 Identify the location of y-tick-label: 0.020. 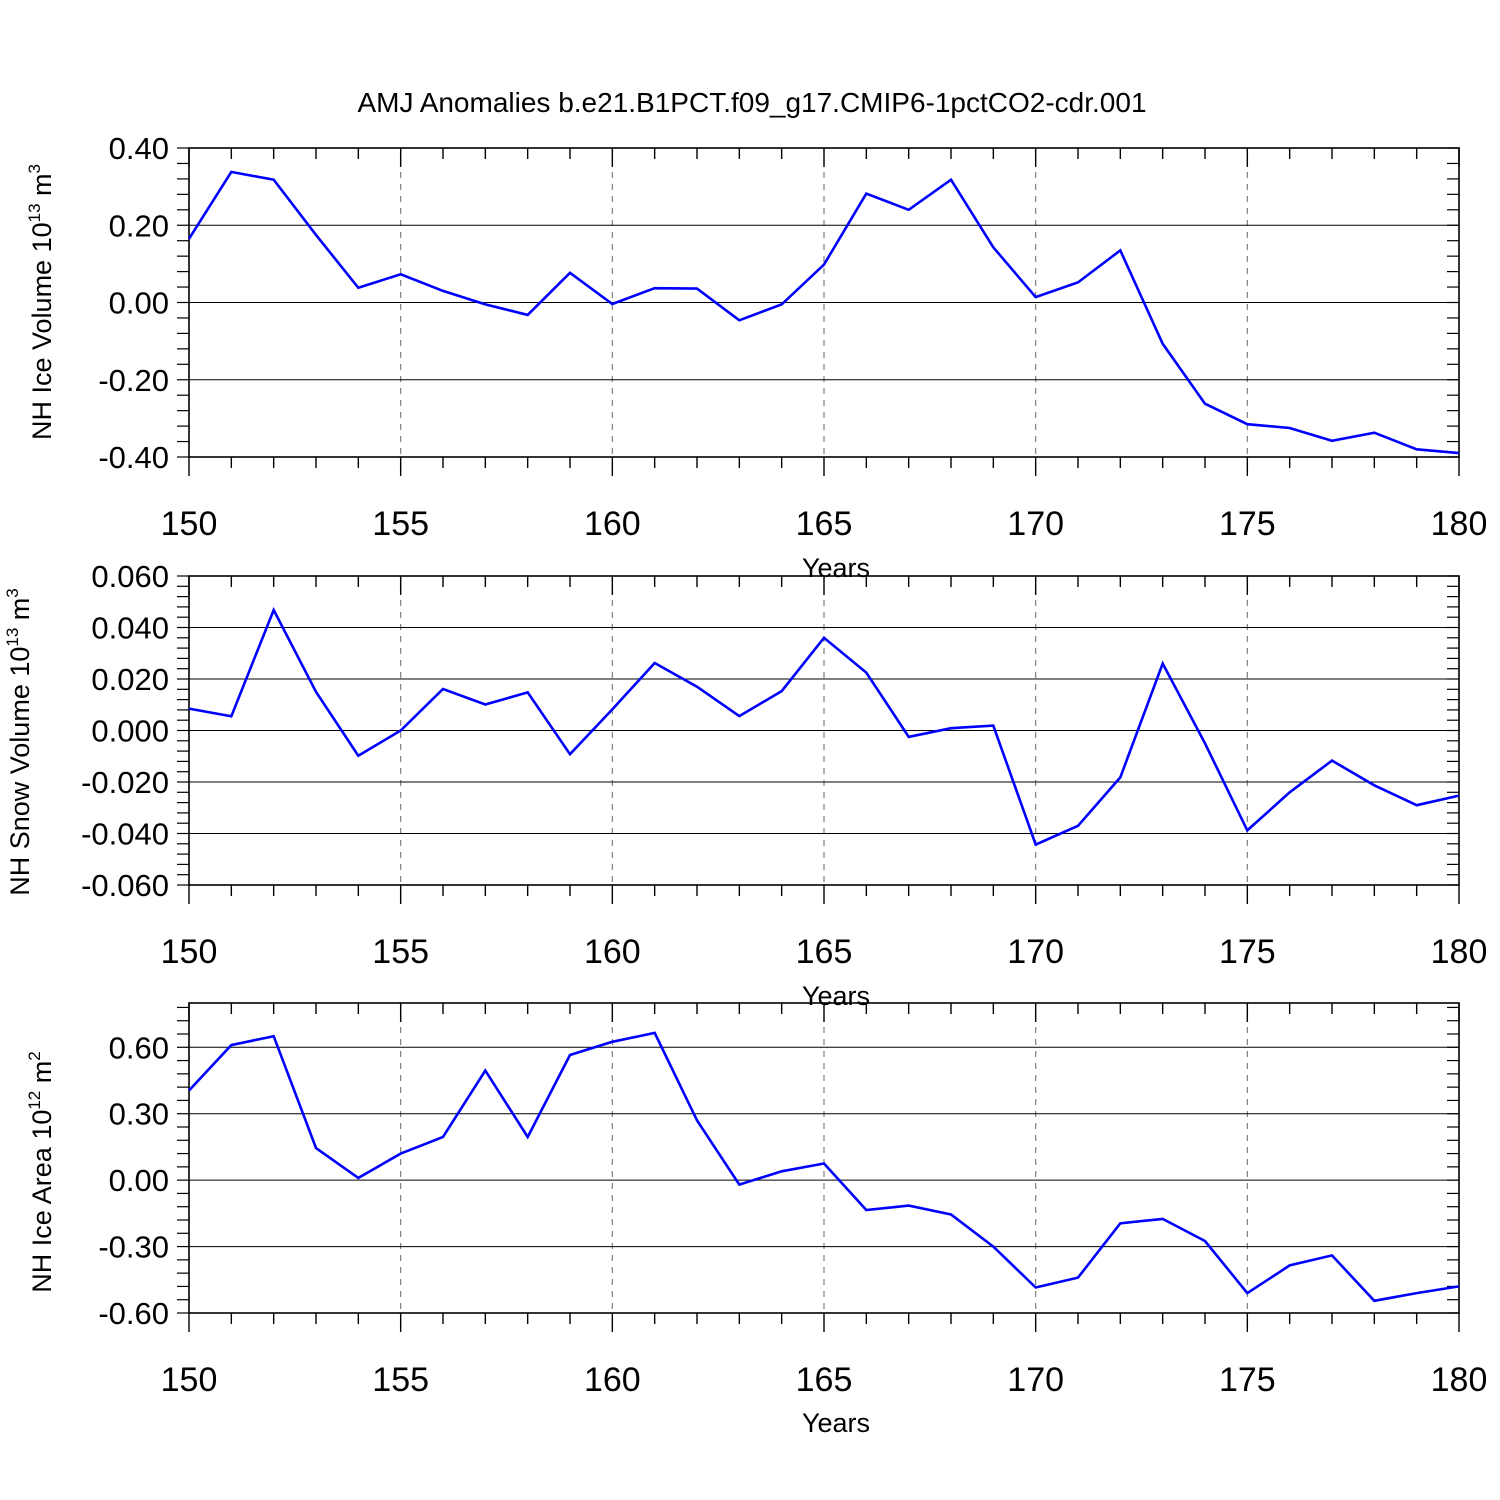
(130, 679).